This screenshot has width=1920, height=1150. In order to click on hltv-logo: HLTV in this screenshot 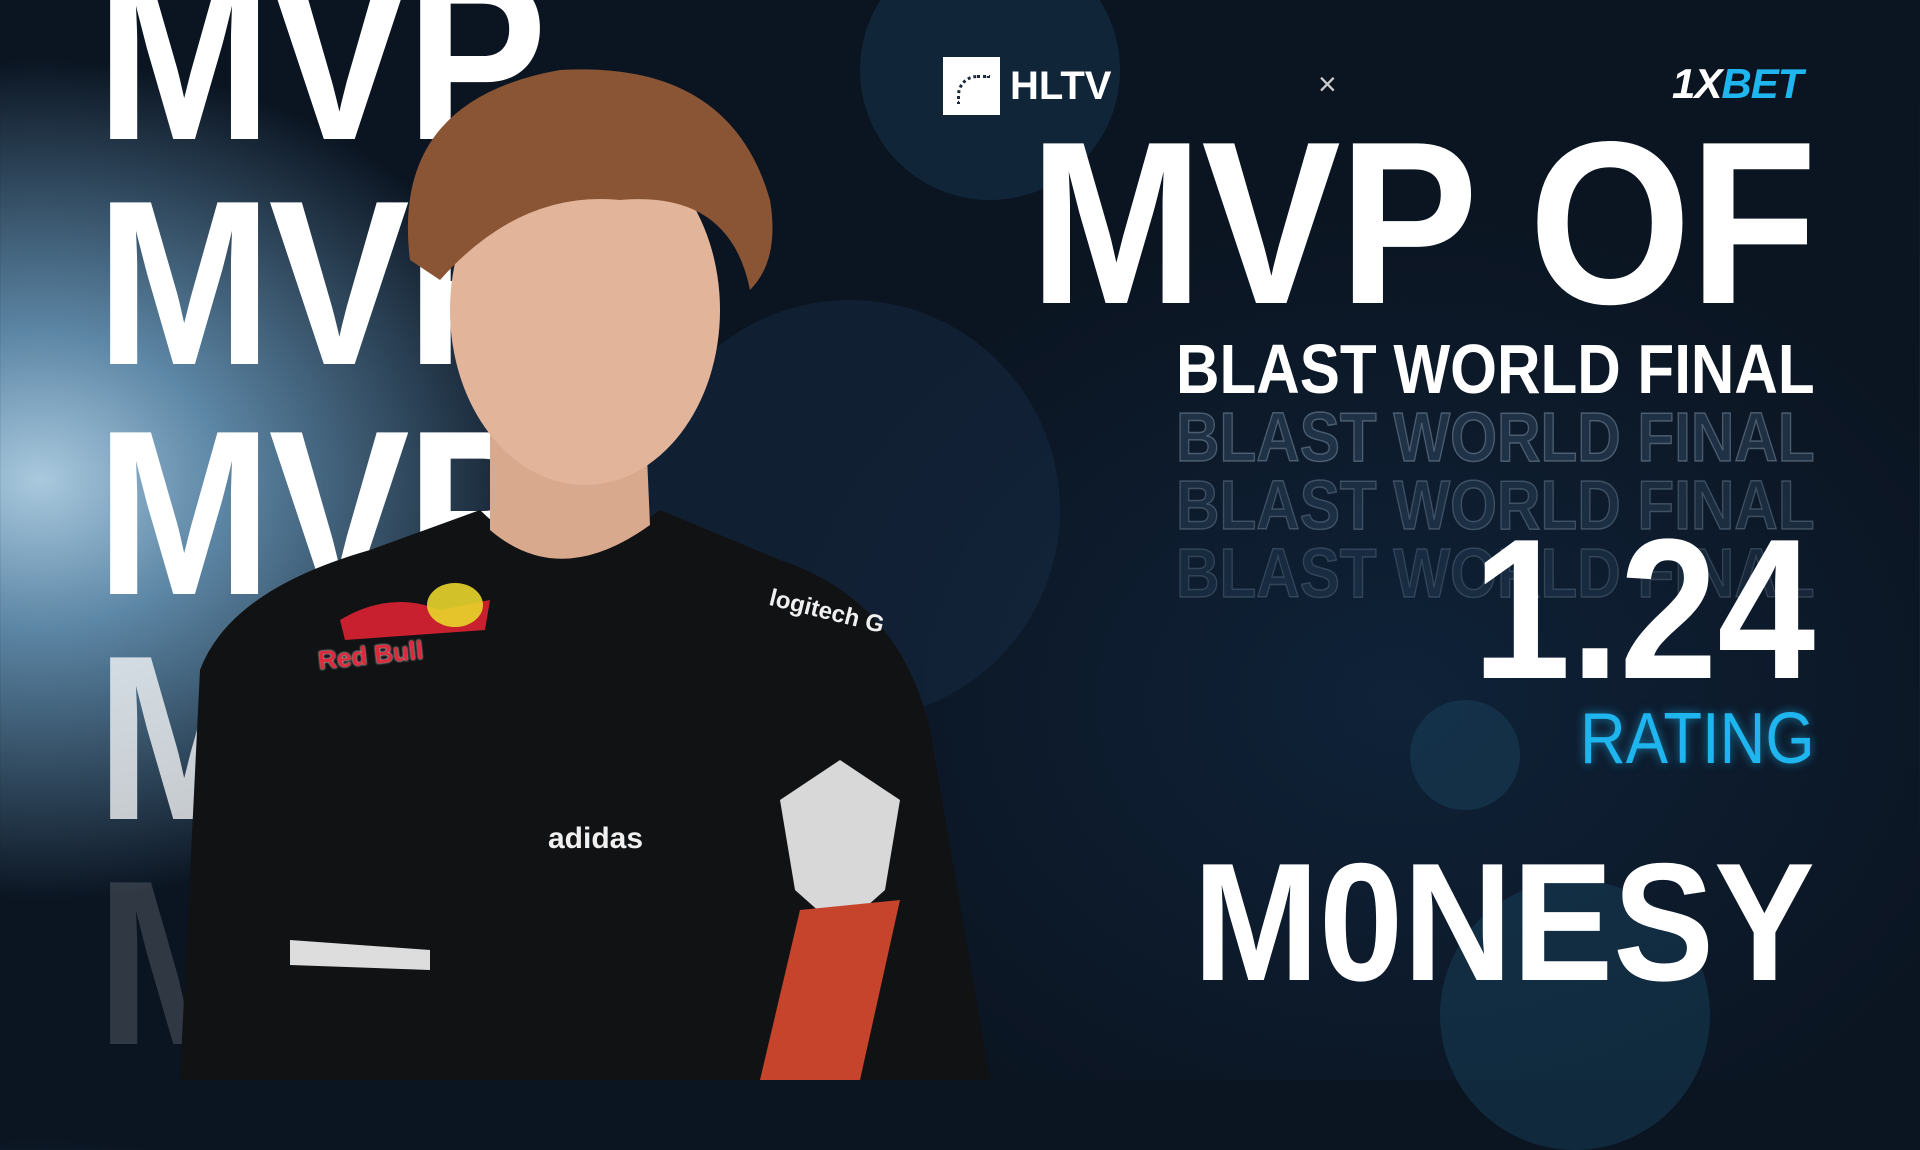, I will do `click(1027, 86)`.